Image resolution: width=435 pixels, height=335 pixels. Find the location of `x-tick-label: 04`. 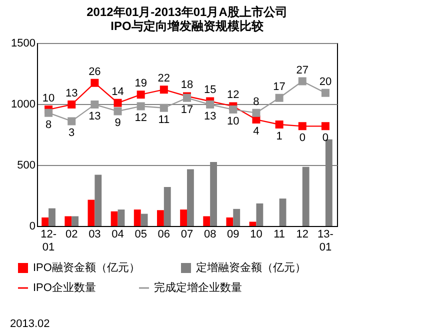

x-tick-label: 04 is located at coordinates (118, 234).